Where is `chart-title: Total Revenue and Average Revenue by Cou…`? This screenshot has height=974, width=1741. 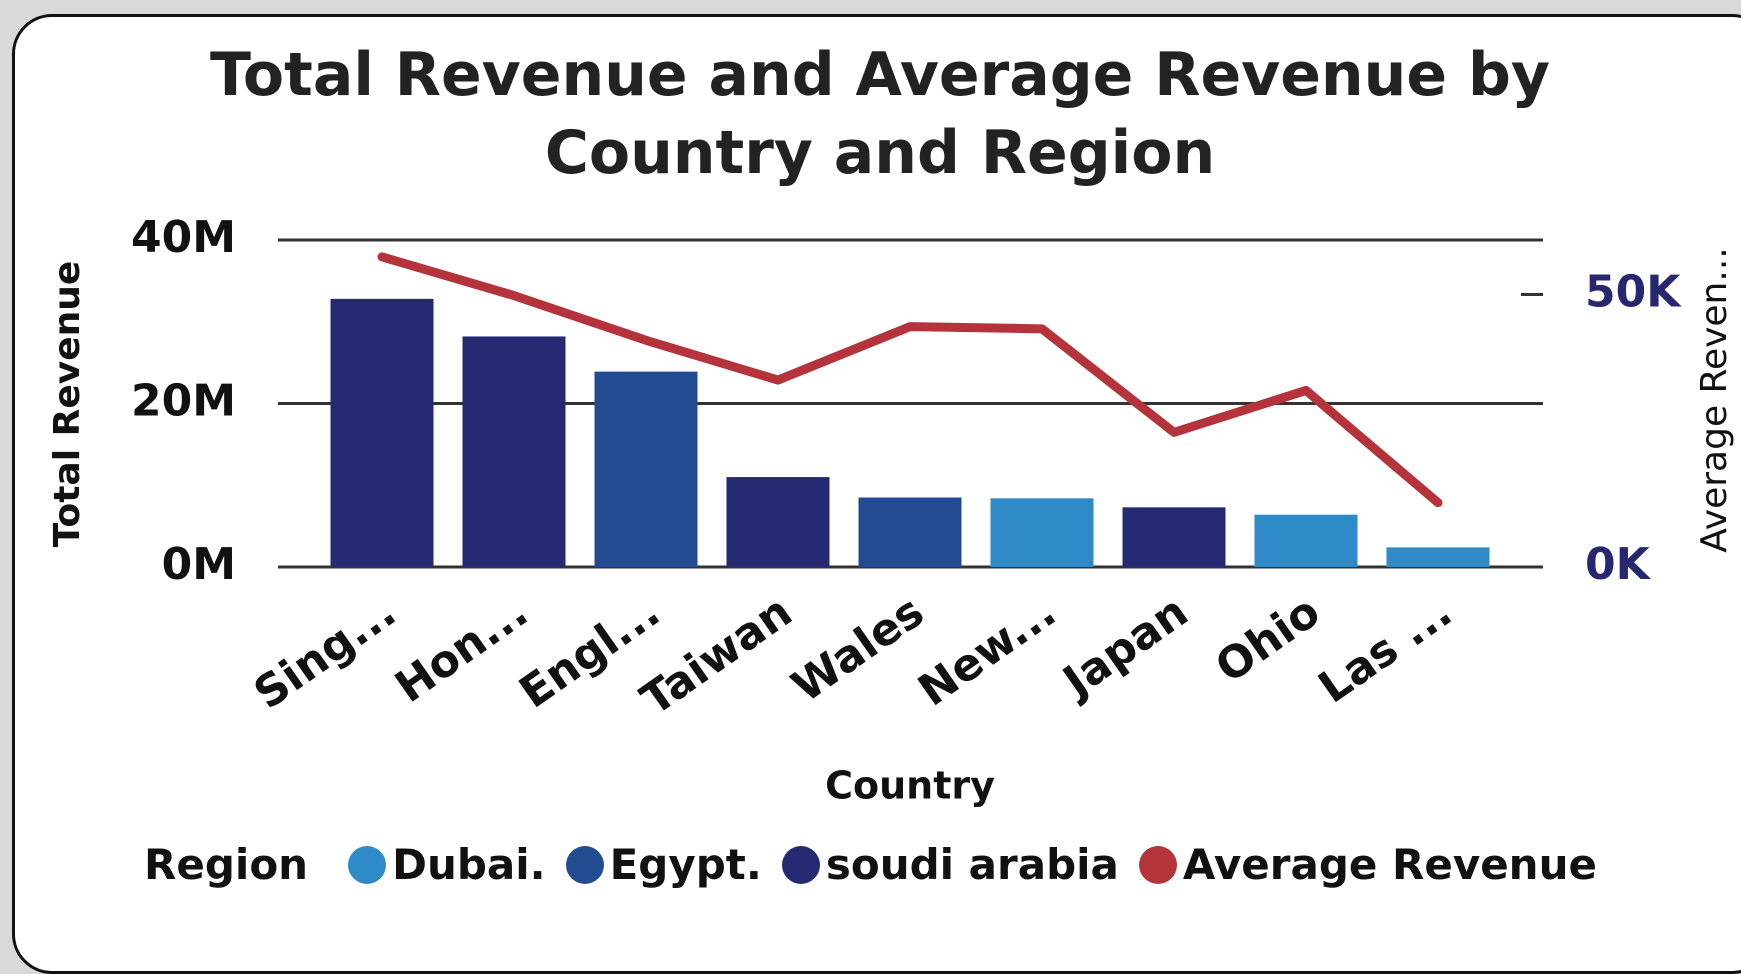 chart-title: Total Revenue and Average Revenue by Cou… is located at coordinates (880, 114).